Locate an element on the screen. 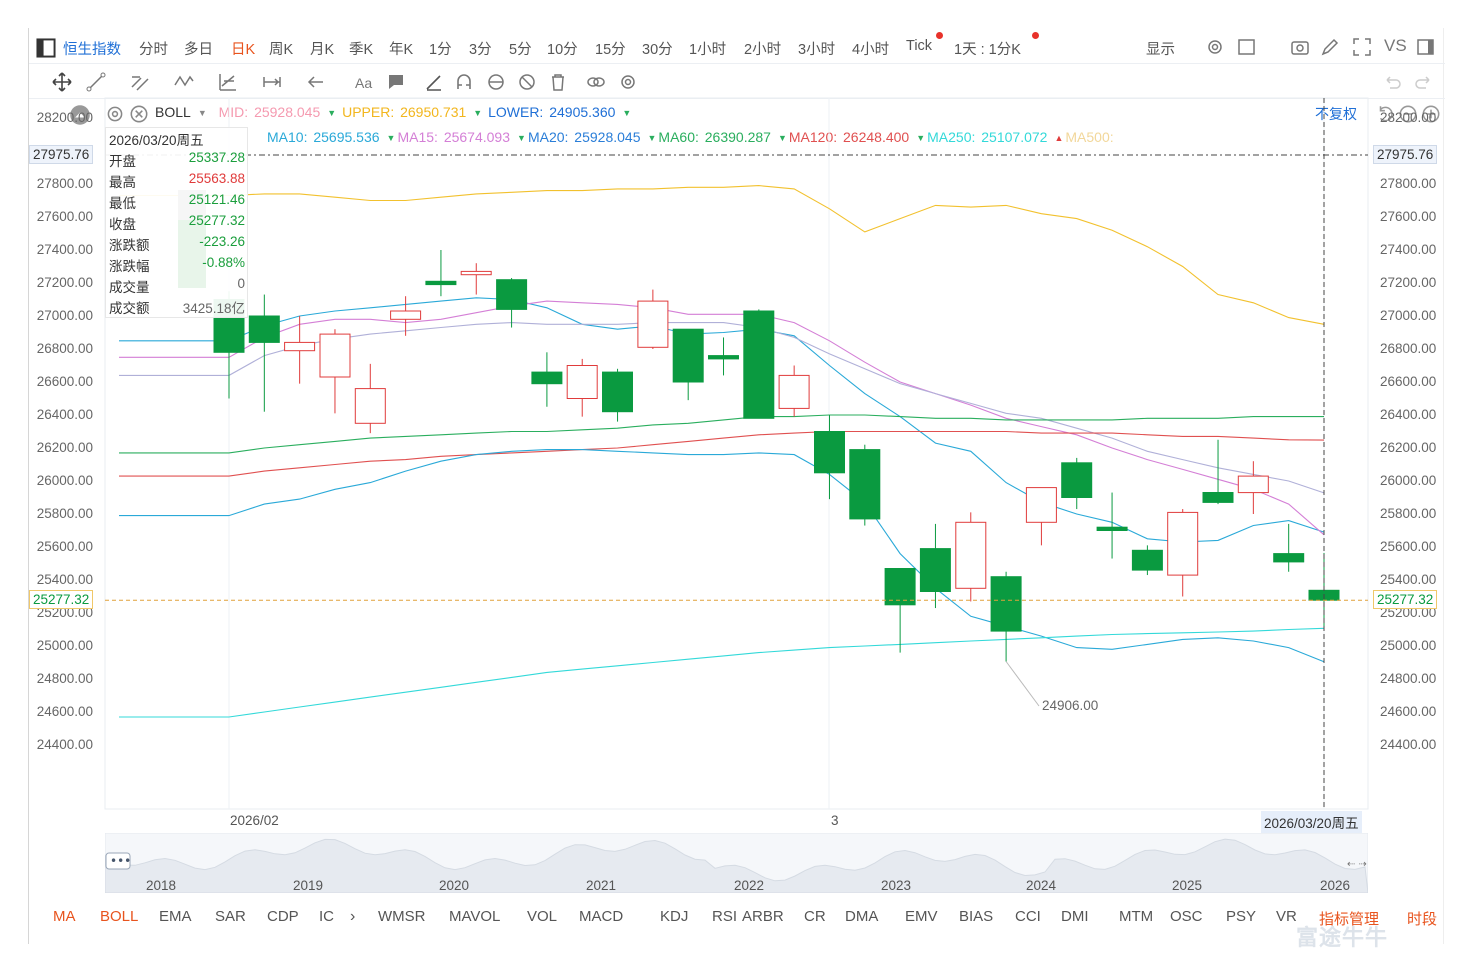 Image resolution: width=1480 pixels, height=973 pixels. period-3: 周K is located at coordinates (281, 50).